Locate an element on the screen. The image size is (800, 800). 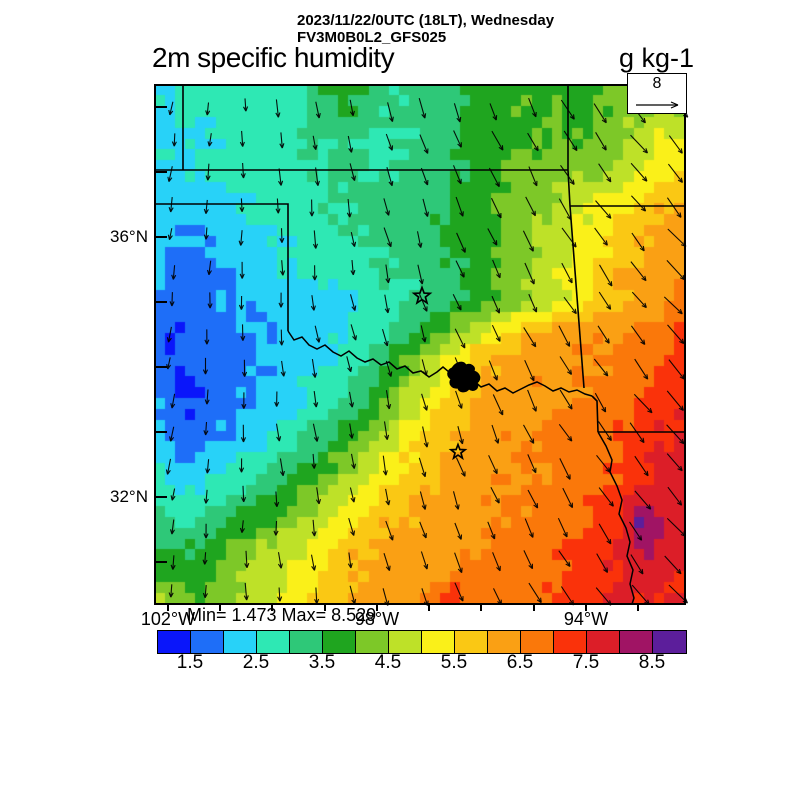
colorbar-tick-label: 3.5 is located at coordinates (322, 662).